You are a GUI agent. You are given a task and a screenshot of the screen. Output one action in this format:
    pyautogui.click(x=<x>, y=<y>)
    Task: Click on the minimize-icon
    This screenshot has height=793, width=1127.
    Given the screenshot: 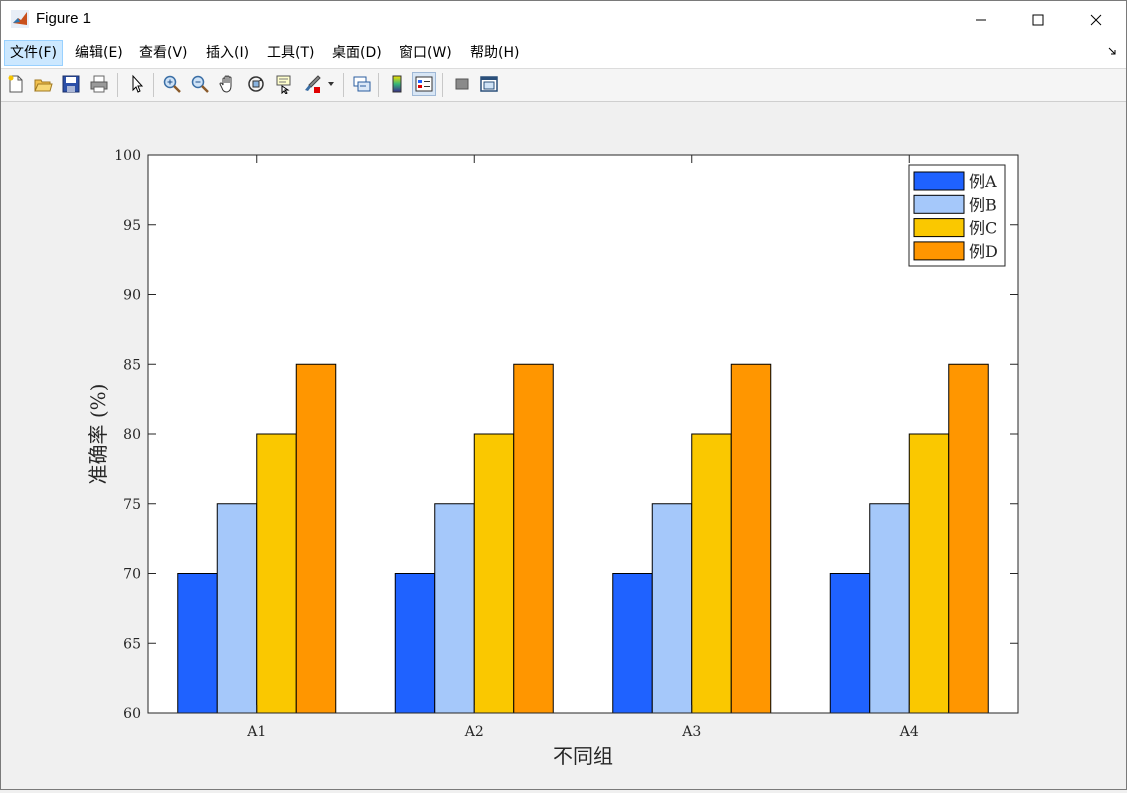 What is the action you would take?
    pyautogui.click(x=981, y=19)
    